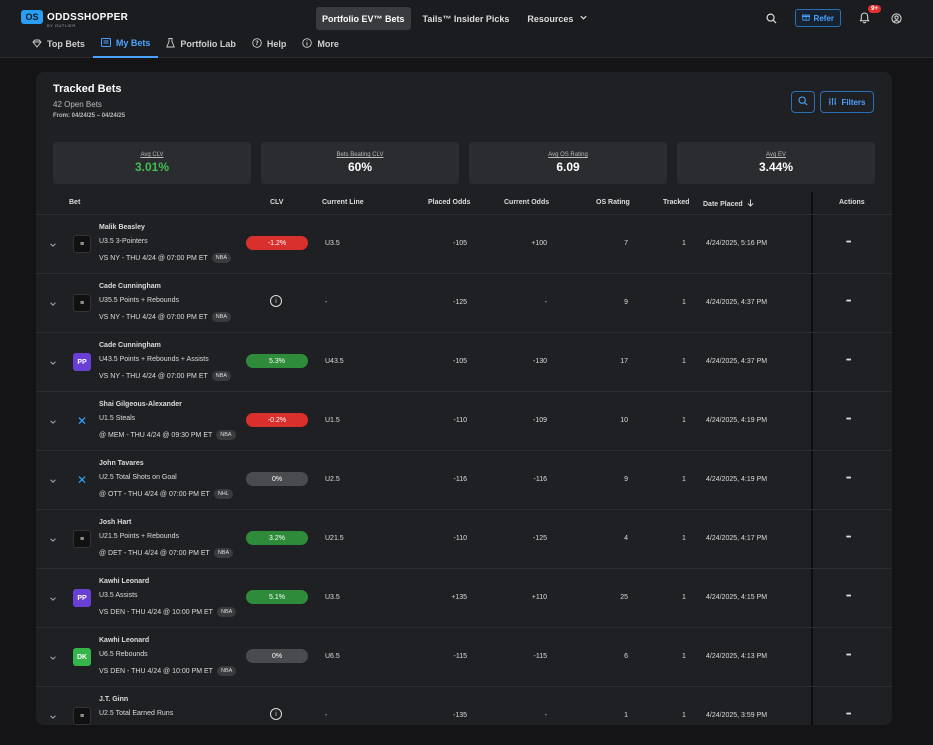  I want to click on league-tag: NBA, so click(221, 317).